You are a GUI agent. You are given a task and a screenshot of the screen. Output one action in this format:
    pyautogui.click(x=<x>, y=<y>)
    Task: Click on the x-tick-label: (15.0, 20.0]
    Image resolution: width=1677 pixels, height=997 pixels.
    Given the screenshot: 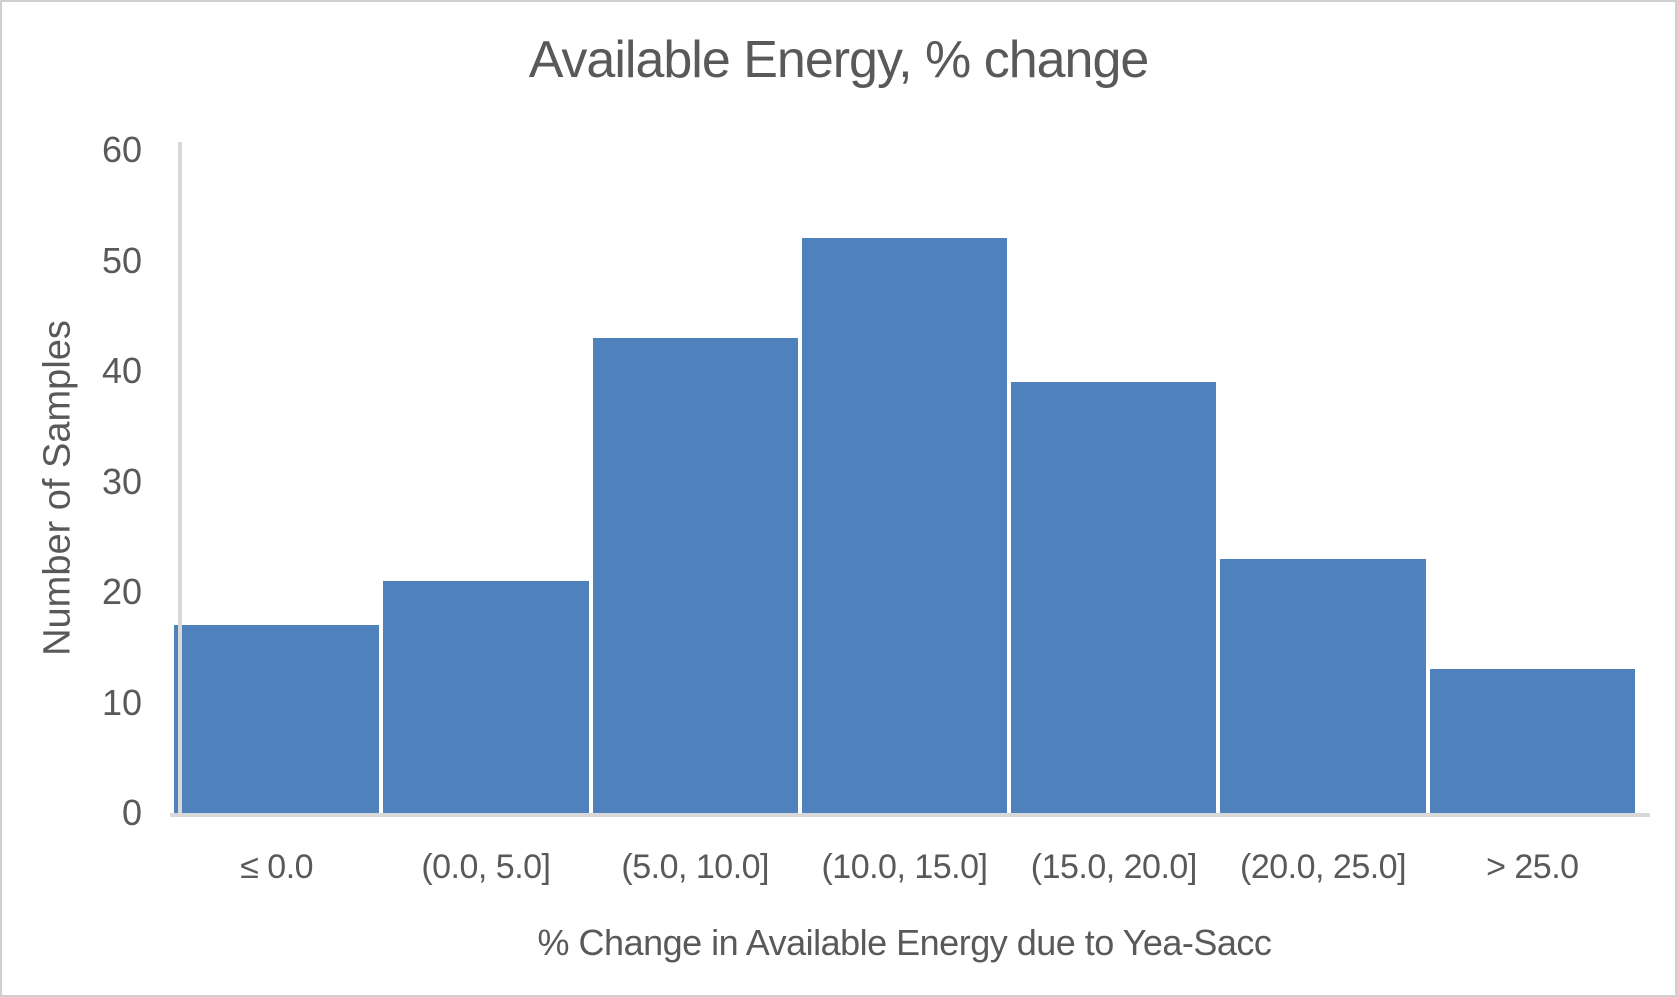 What is the action you would take?
    pyautogui.click(x=1114, y=867)
    